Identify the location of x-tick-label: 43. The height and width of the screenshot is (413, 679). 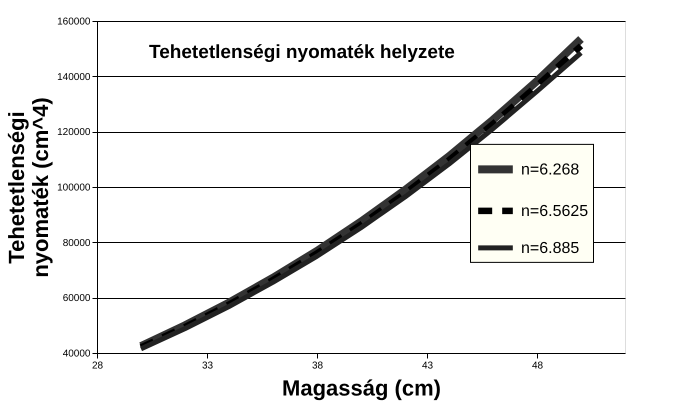
(428, 366).